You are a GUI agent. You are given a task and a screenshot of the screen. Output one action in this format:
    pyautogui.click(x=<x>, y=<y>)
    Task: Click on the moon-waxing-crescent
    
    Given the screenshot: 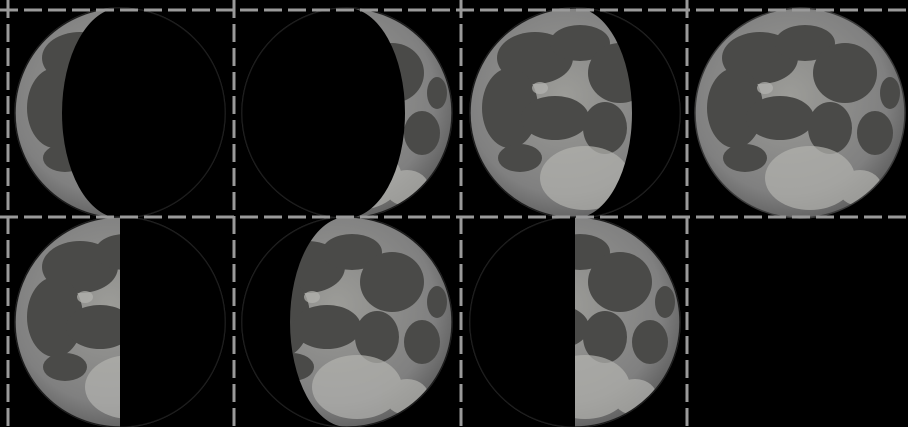 What is the action you would take?
    pyautogui.click(x=347, y=113)
    